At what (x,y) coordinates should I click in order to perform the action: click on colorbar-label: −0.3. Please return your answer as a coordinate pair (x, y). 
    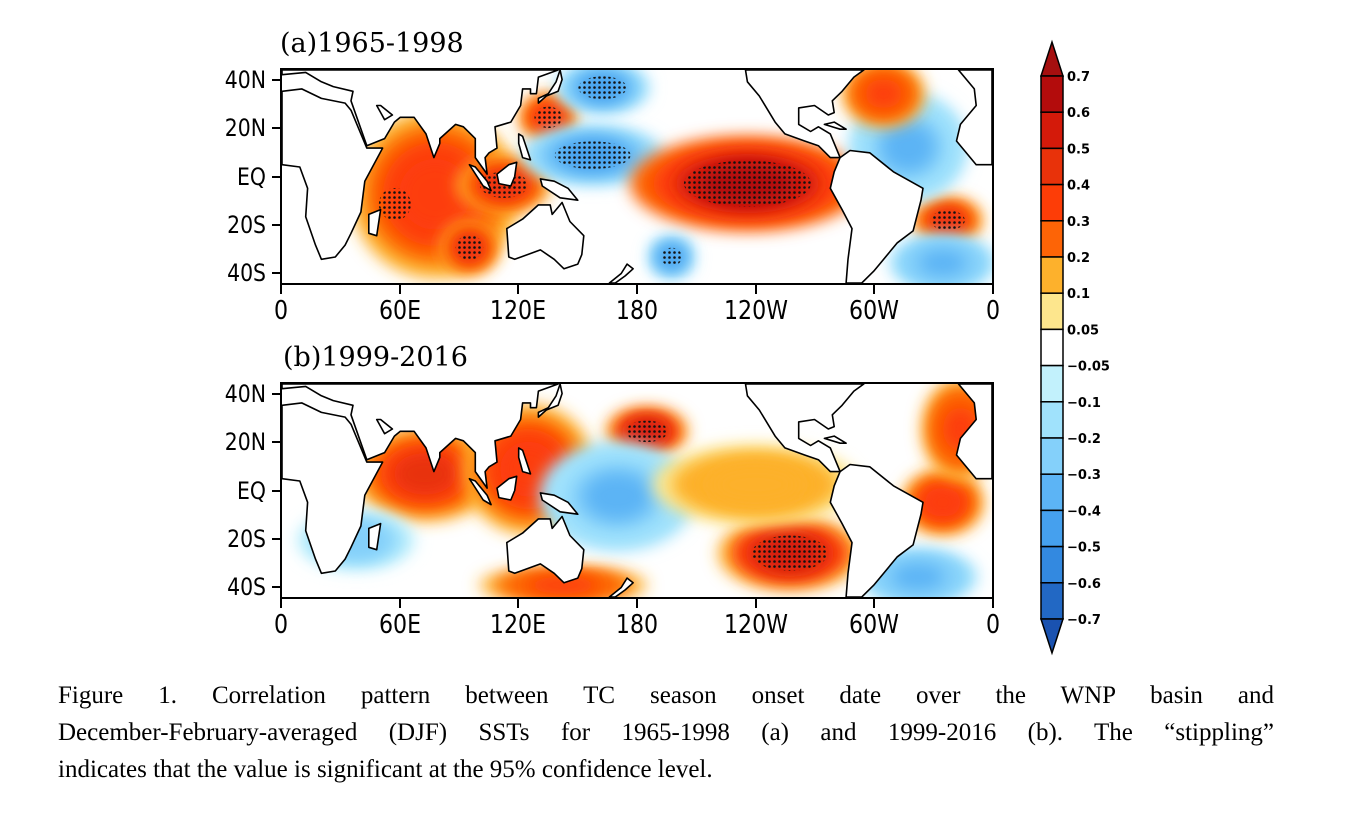
    Looking at the image, I should click on (1084, 475).